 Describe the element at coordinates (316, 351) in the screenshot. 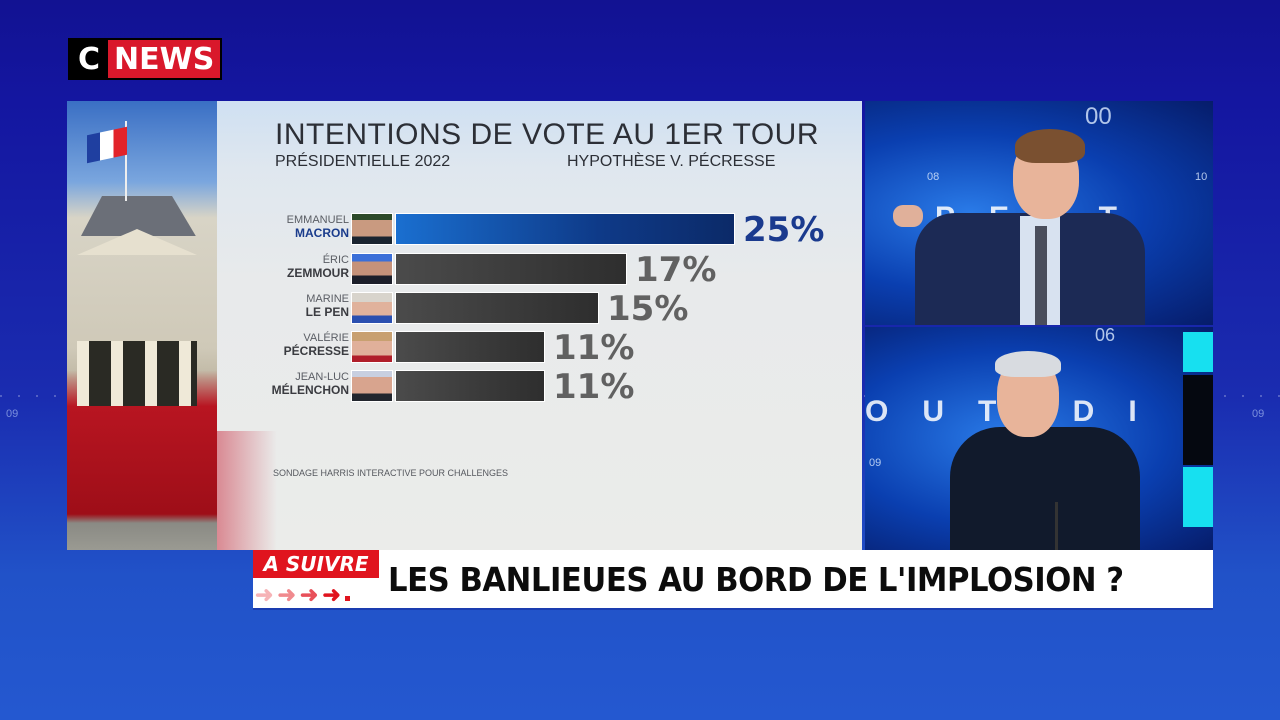

I see `candidate-last-name: PÉCRESSE` at that location.